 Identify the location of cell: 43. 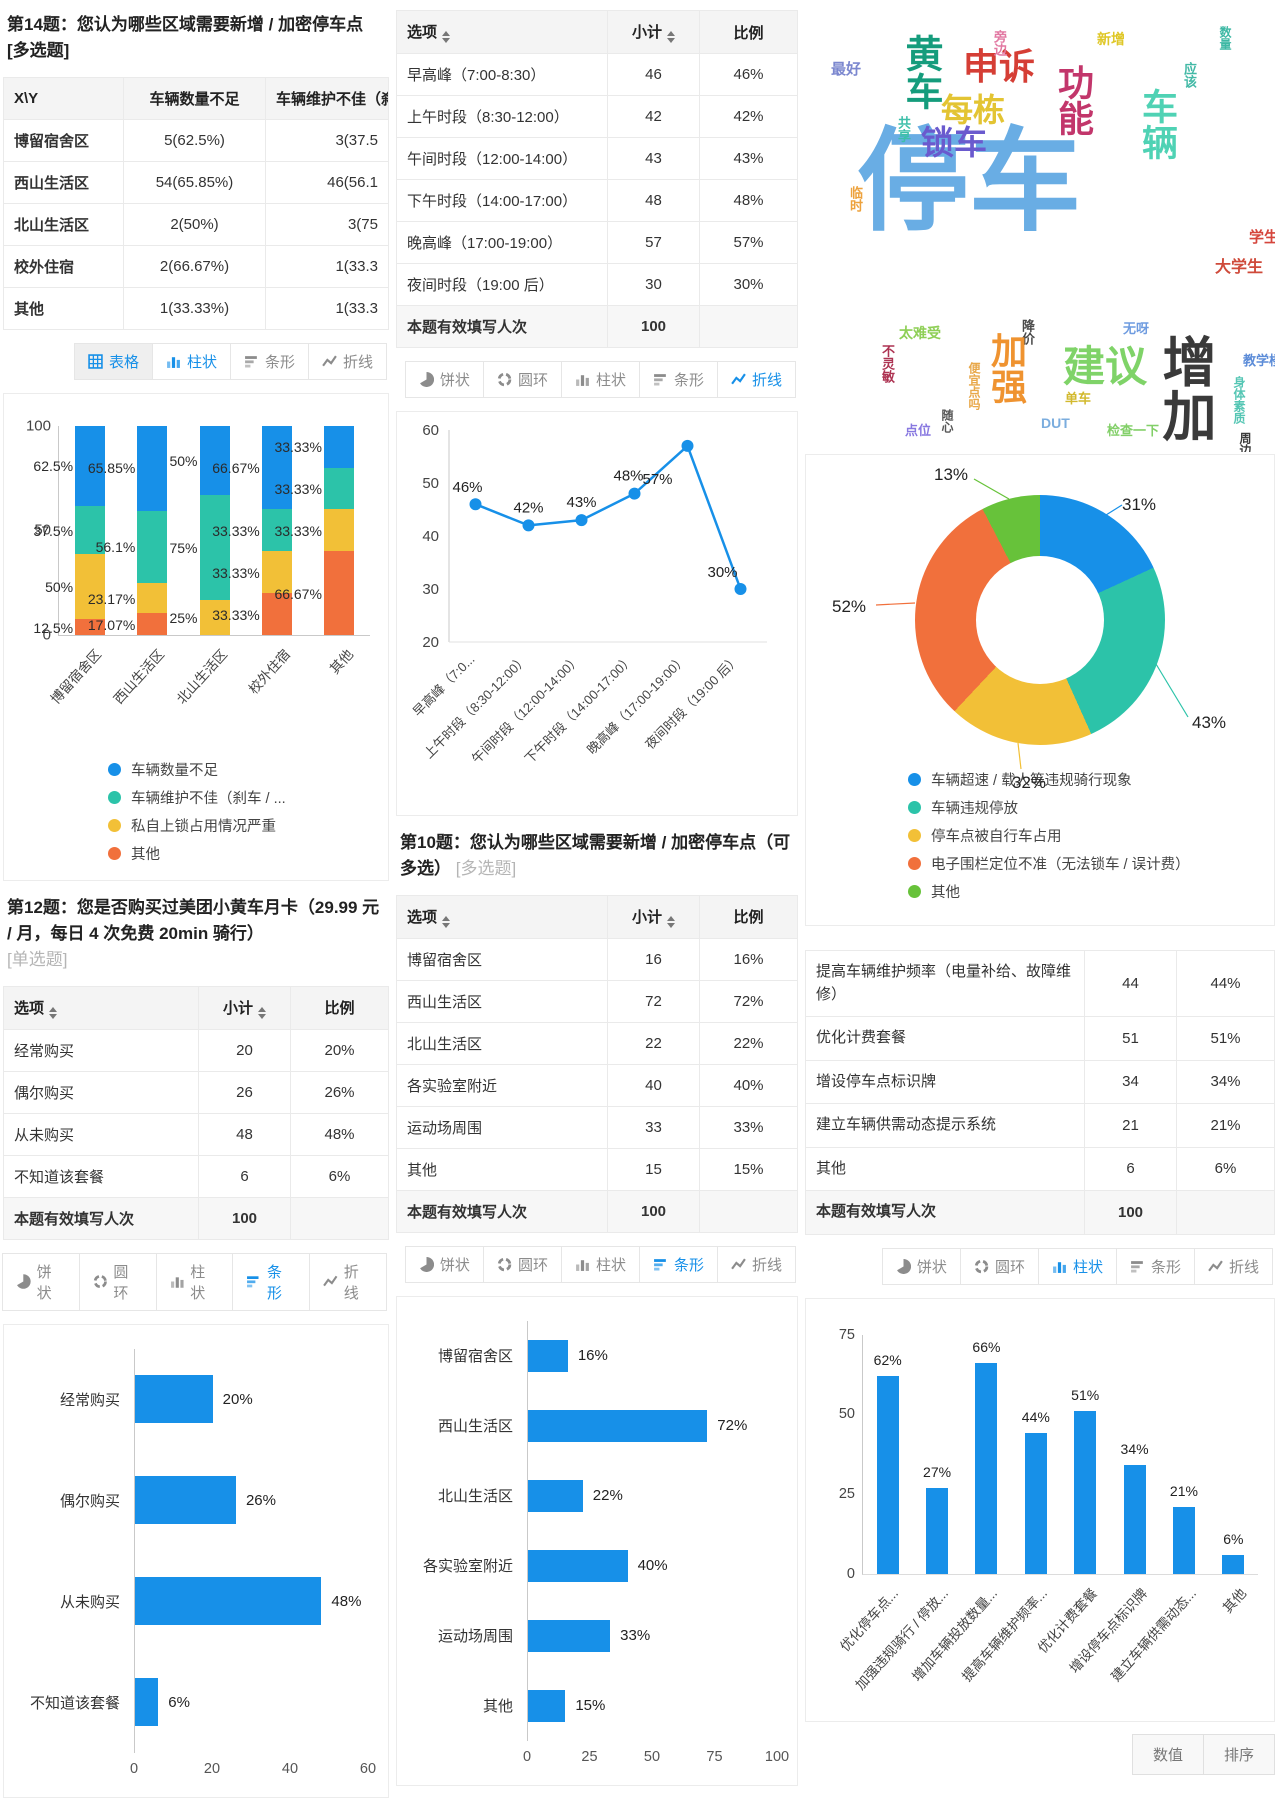
(653, 158).